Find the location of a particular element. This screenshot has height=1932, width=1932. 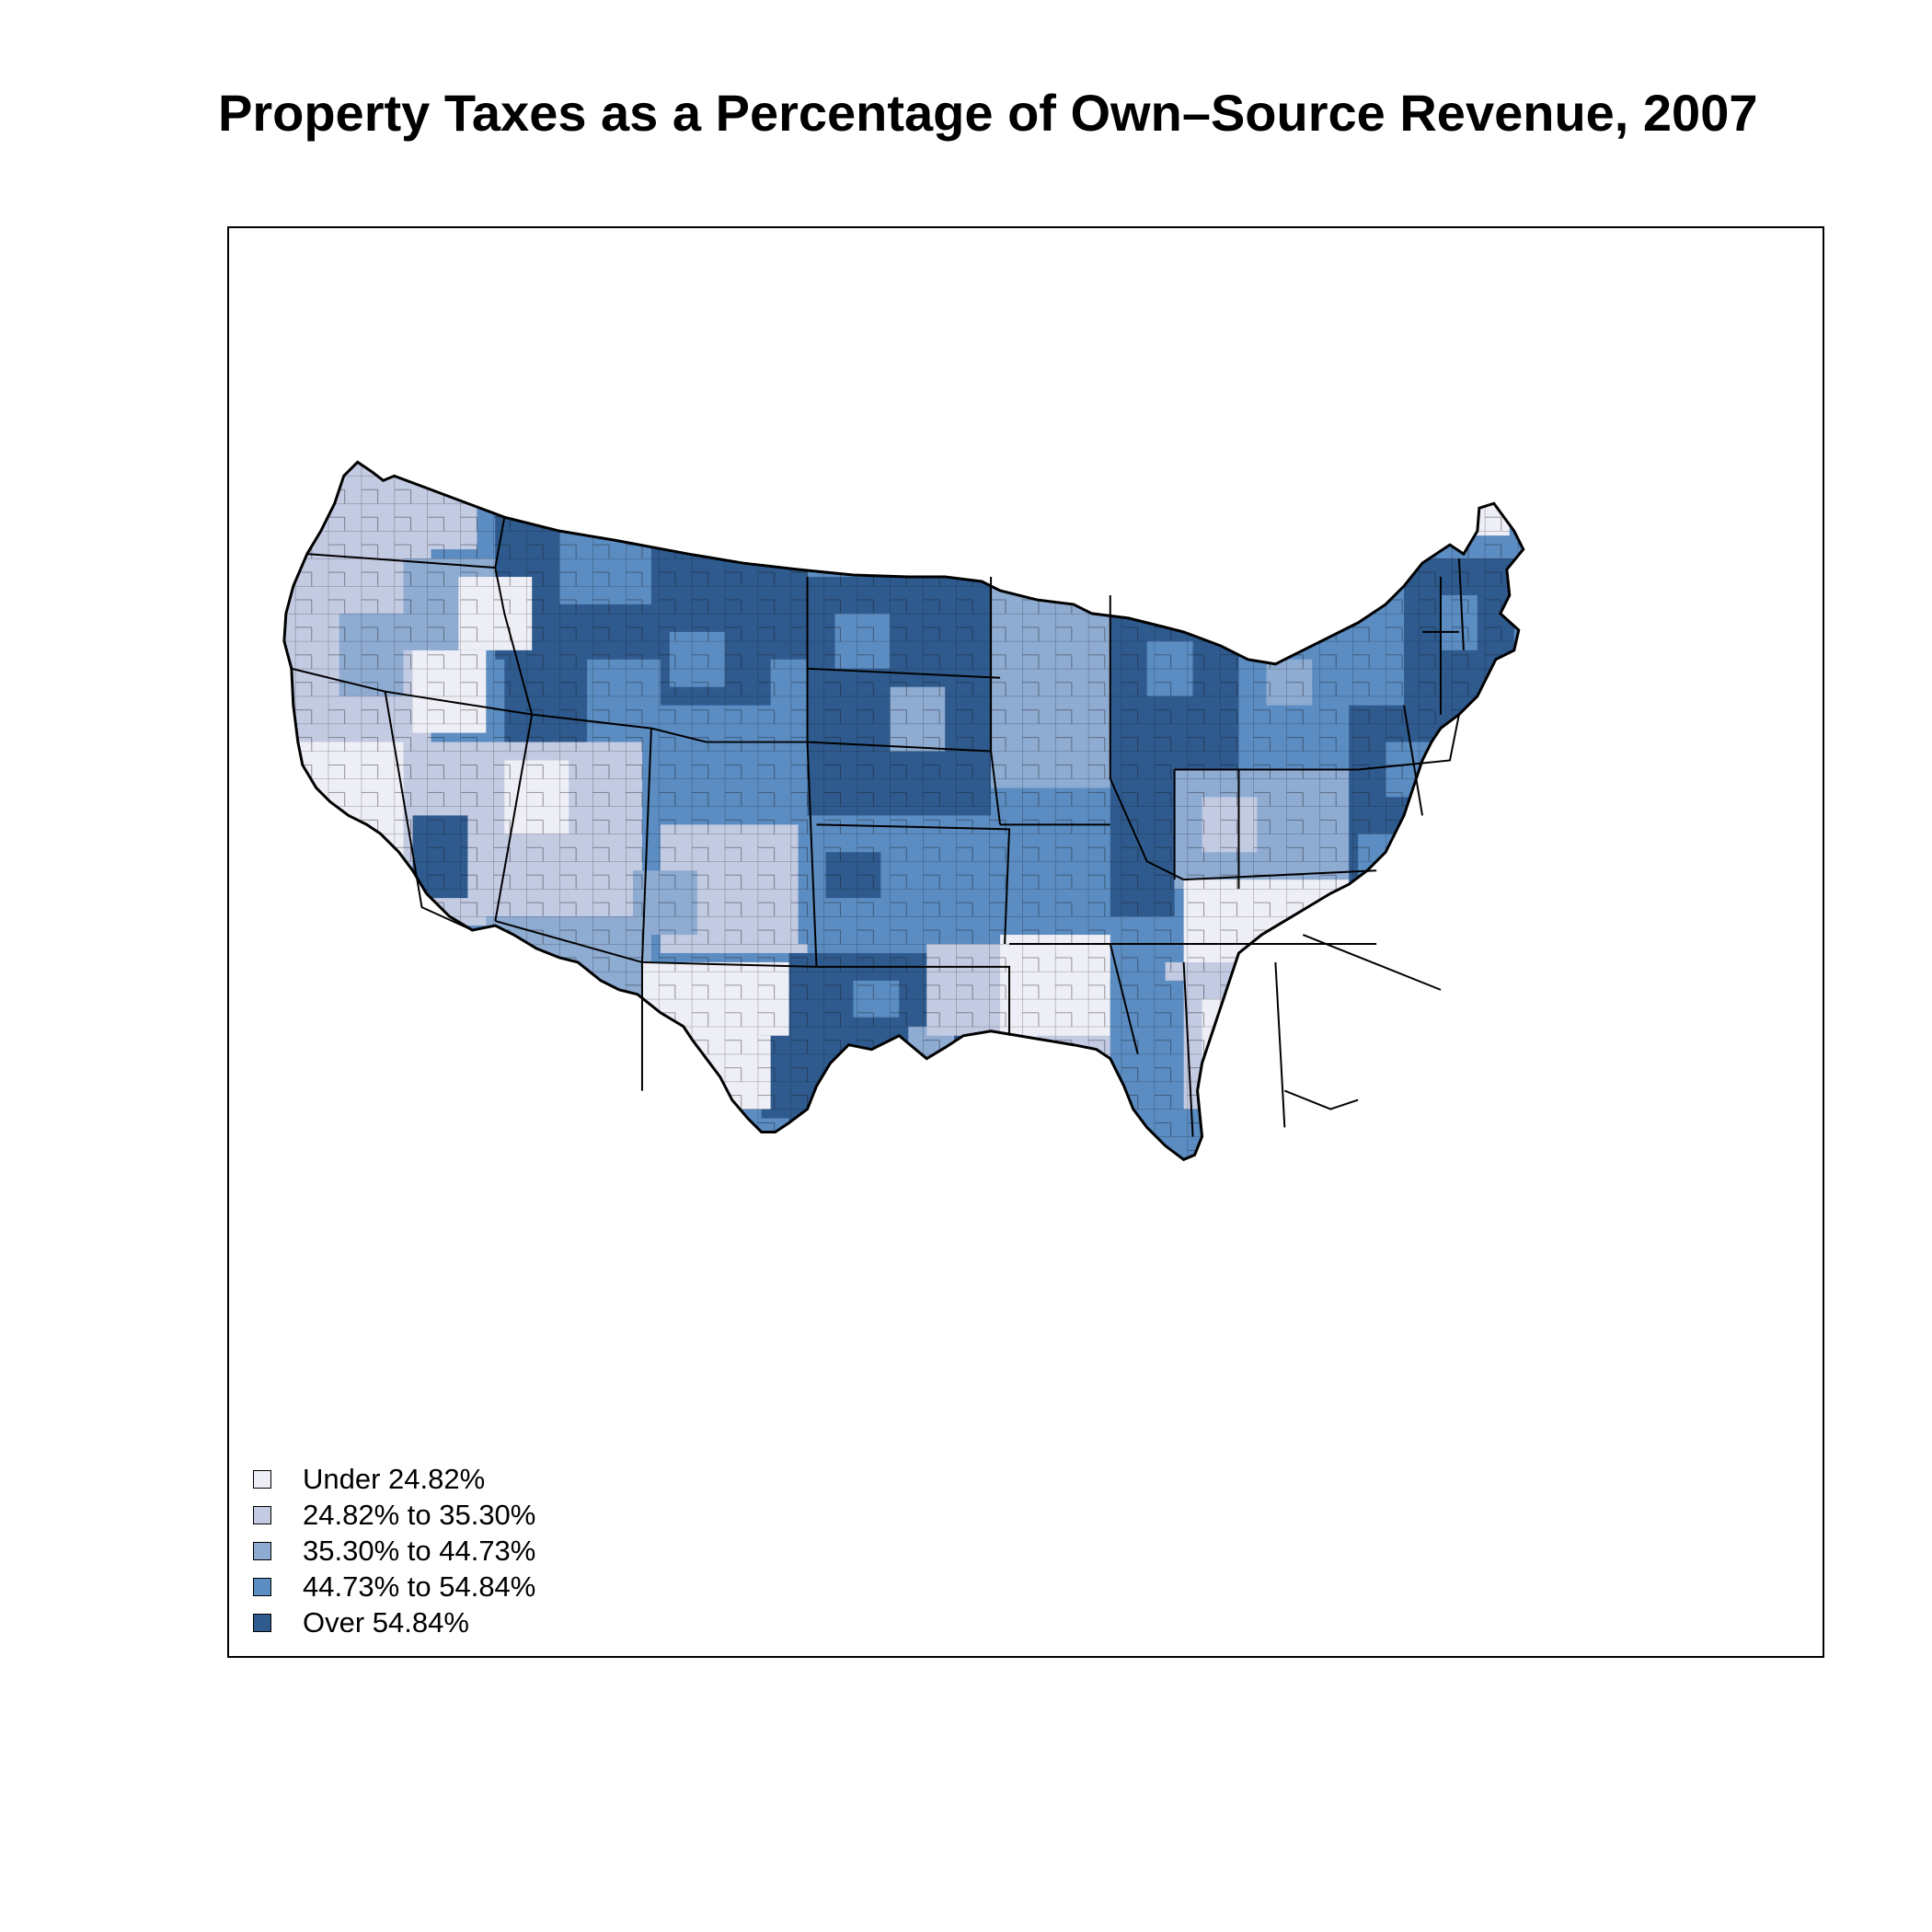

legend-label-5: Over 54.84% is located at coordinates (386, 1622).